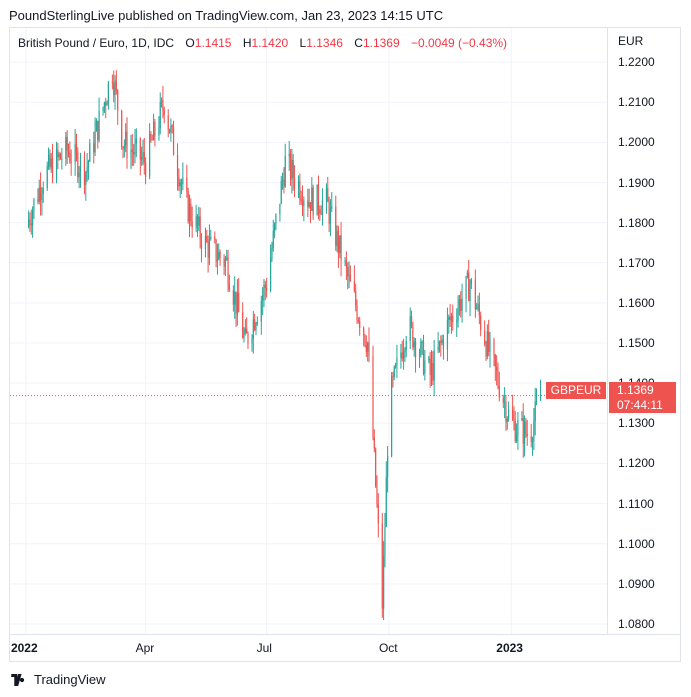 The image size is (691, 697). I want to click on price-tick-label: 1.1300, so click(636, 423).